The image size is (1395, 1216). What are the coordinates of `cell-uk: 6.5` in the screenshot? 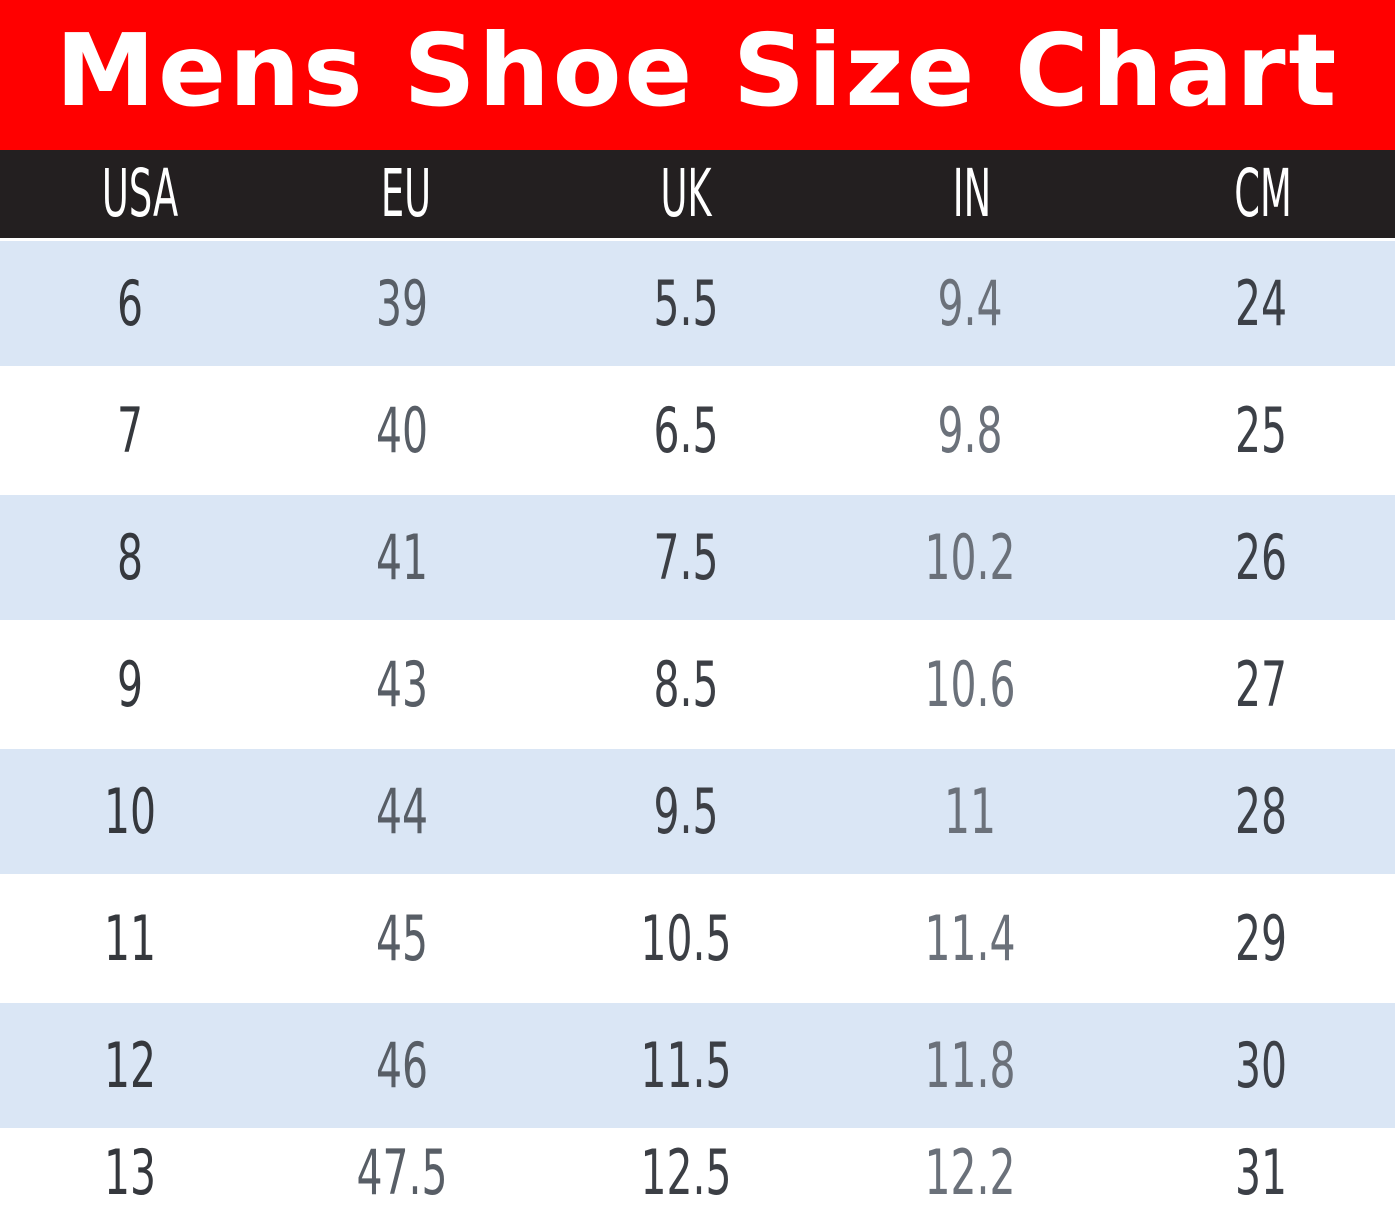 It's located at (686, 430).